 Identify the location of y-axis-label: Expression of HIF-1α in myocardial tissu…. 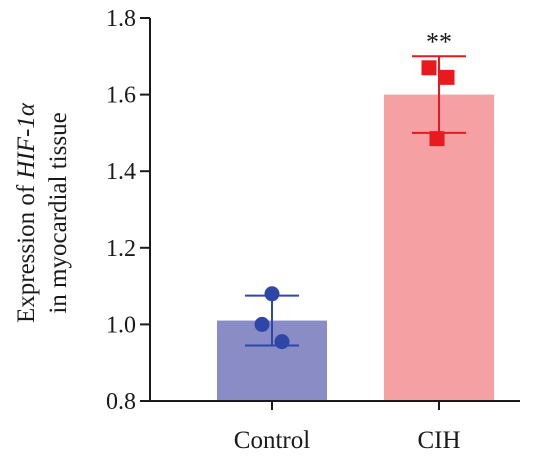
(42, 212).